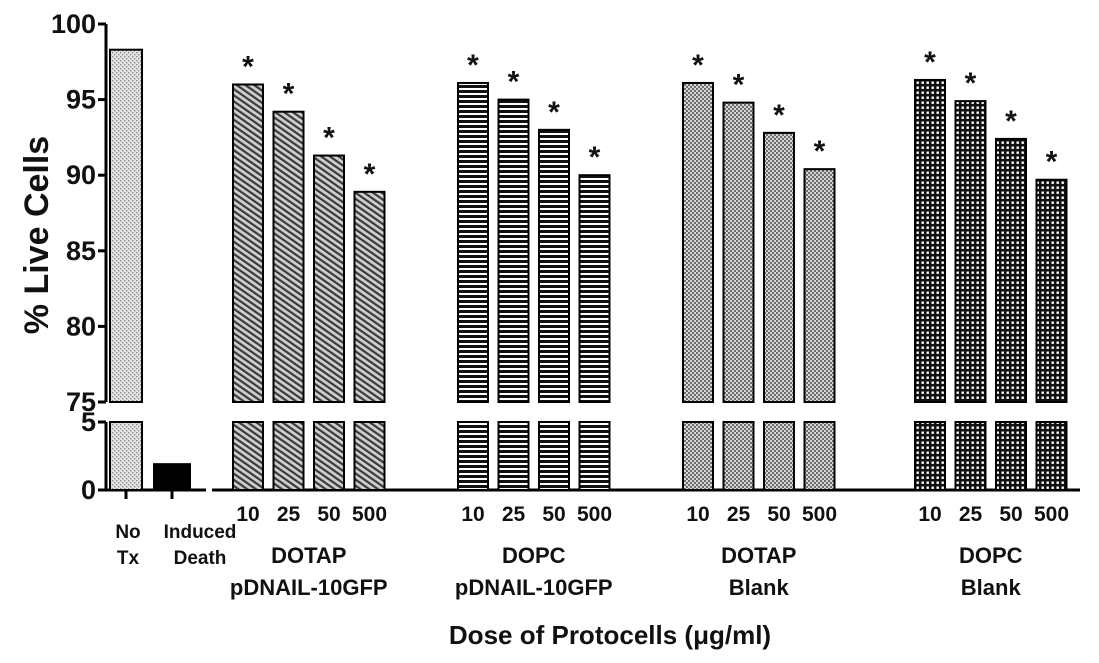  I want to click on control-bar-upper, so click(126, 225).